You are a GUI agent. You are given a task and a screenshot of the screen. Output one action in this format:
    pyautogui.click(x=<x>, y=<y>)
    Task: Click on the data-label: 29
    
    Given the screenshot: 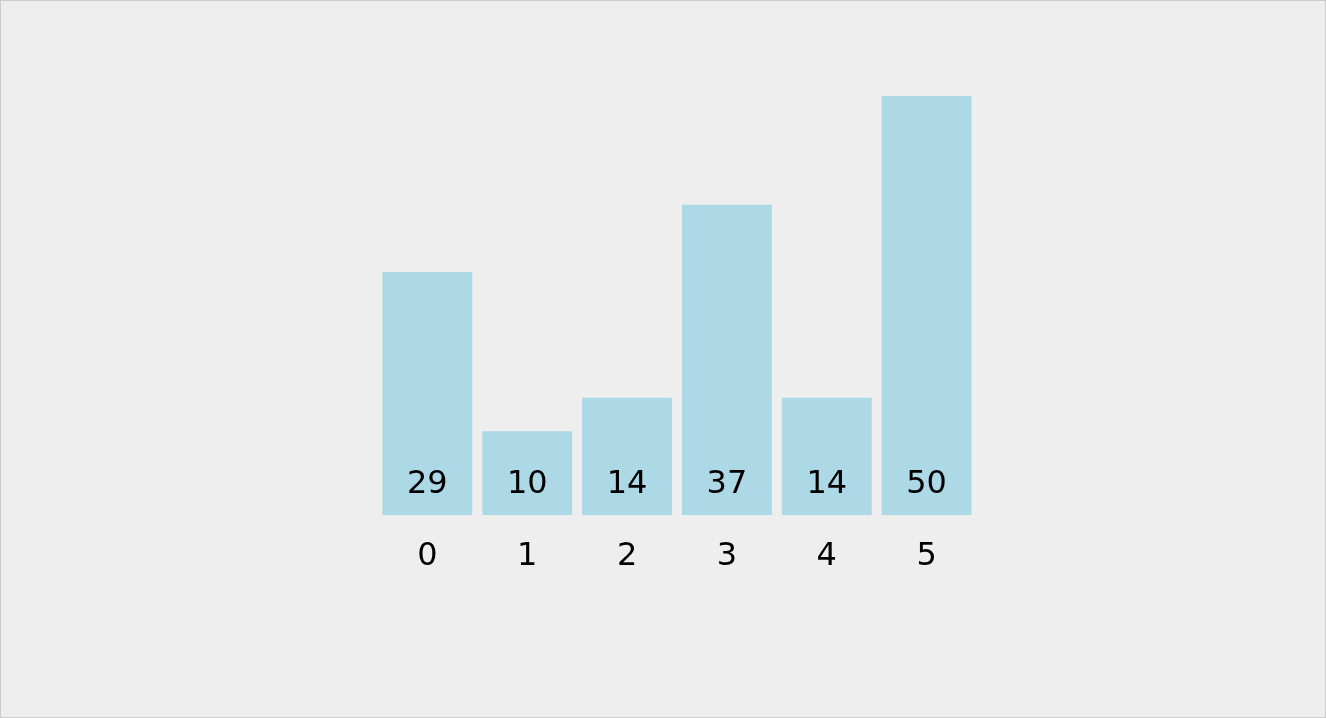 What is the action you would take?
    pyautogui.click(x=427, y=481)
    